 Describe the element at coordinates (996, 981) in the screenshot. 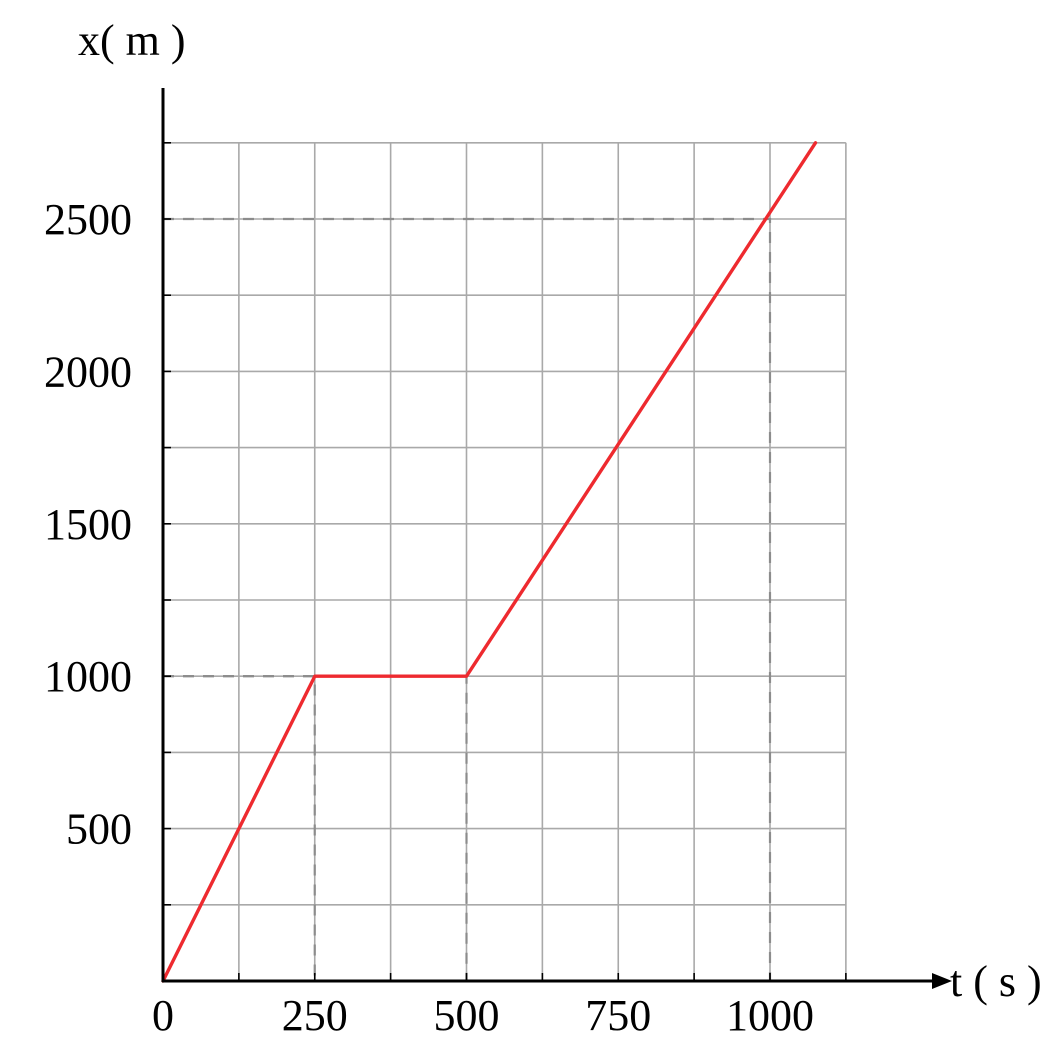

I see `x-axis-label: t ( s )` at that location.